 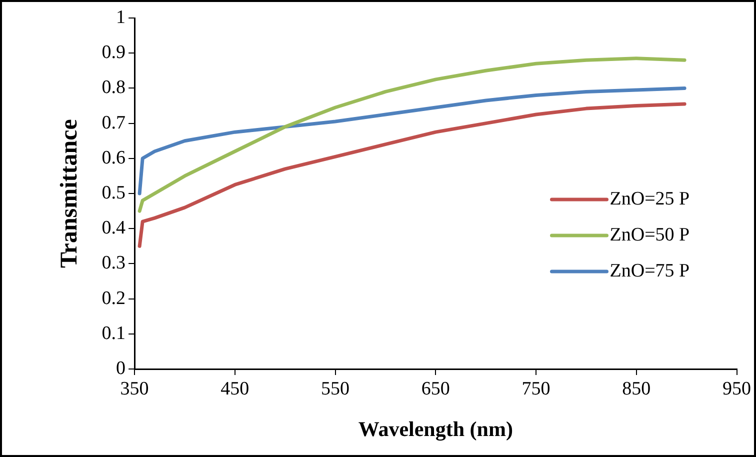 What do you see at coordinates (435, 428) in the screenshot?
I see `x-axis-title: Wavelength (nm)` at bounding box center [435, 428].